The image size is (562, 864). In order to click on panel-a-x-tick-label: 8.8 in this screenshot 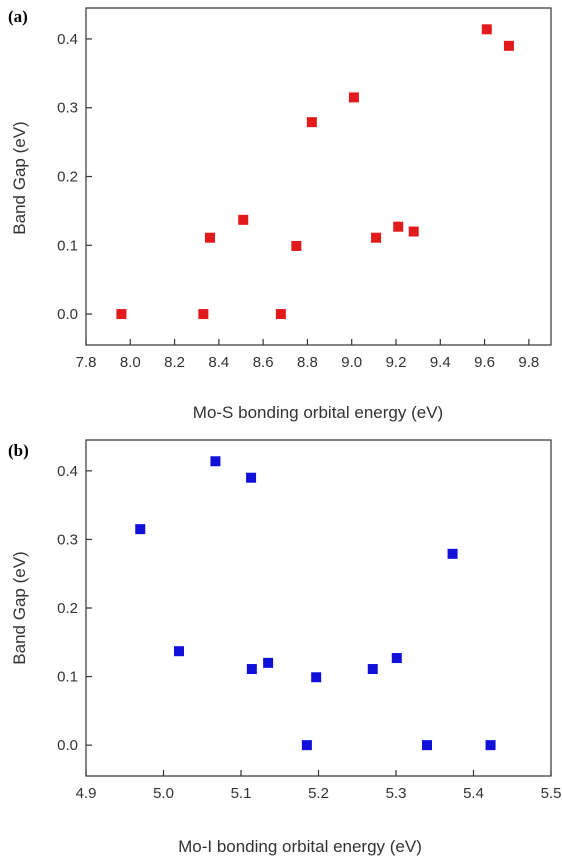, I will do `click(307, 362)`.